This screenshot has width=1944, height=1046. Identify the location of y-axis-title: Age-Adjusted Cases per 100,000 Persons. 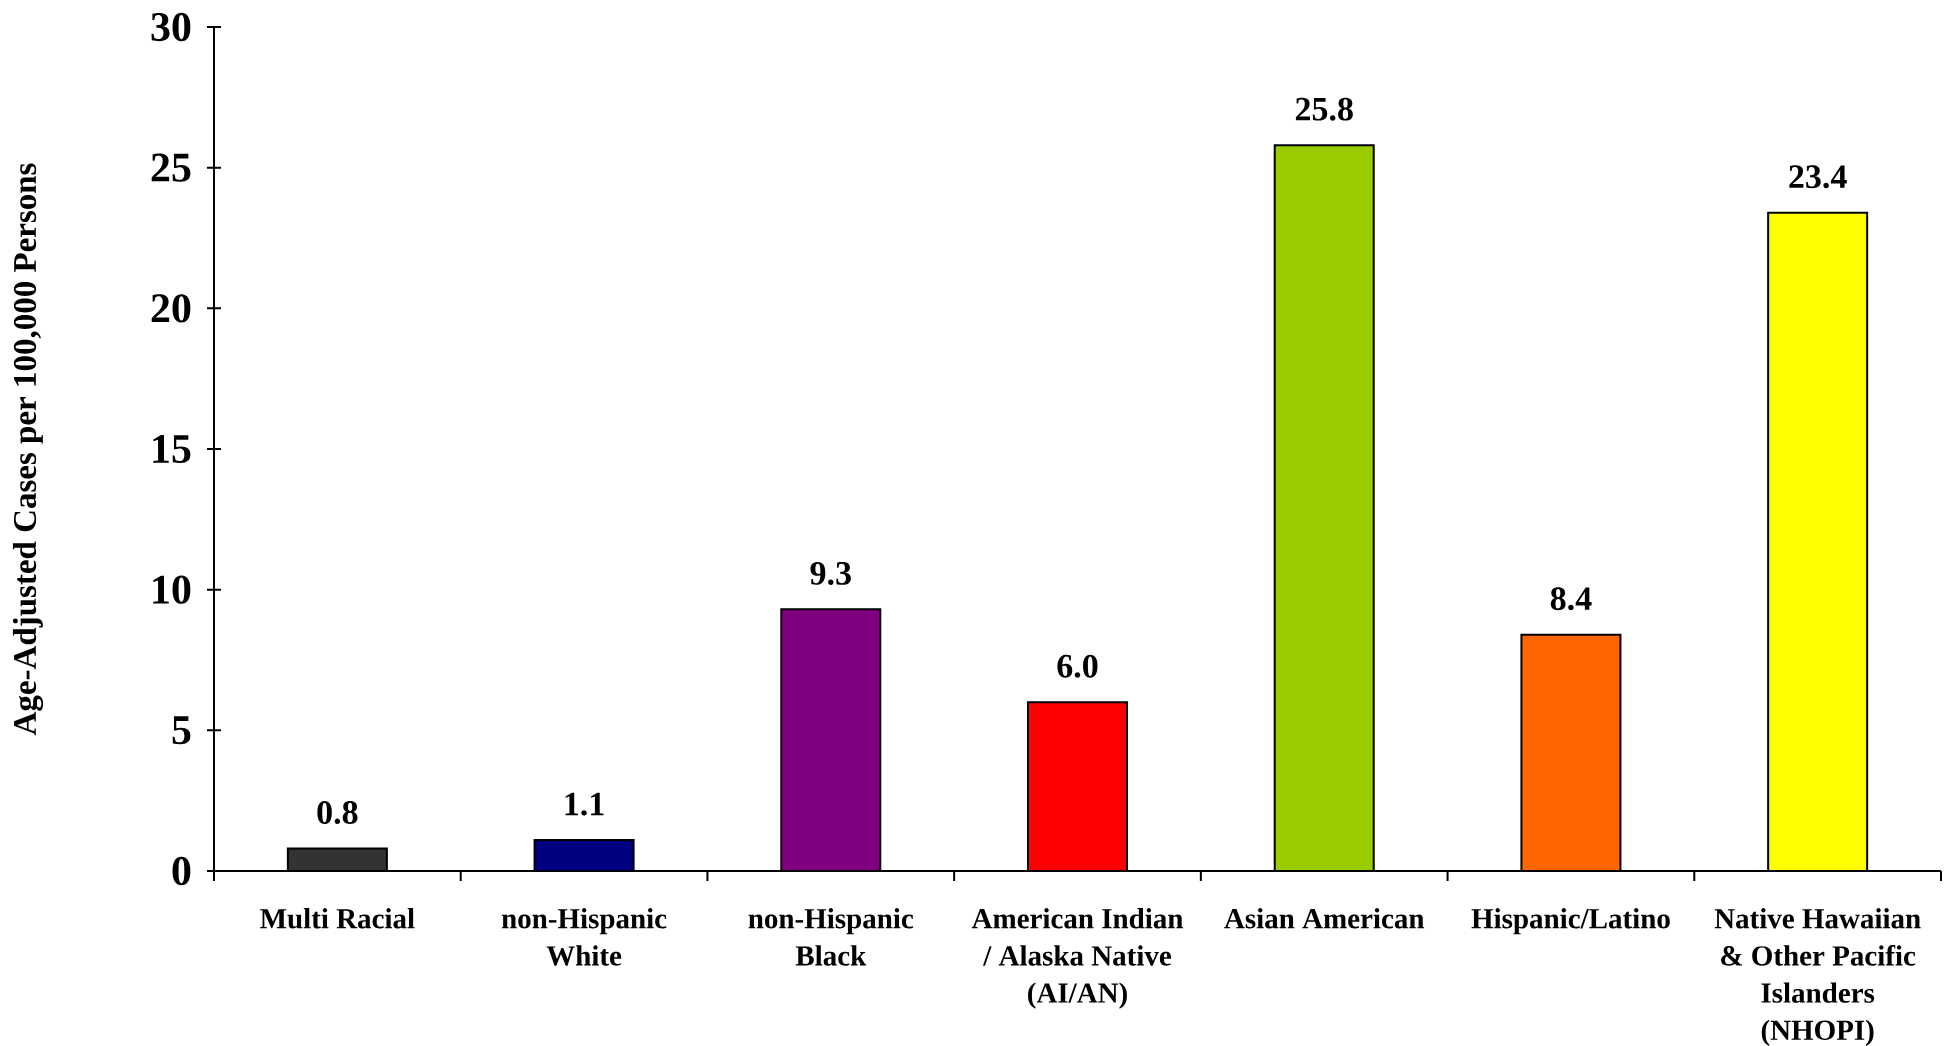
(28, 449).